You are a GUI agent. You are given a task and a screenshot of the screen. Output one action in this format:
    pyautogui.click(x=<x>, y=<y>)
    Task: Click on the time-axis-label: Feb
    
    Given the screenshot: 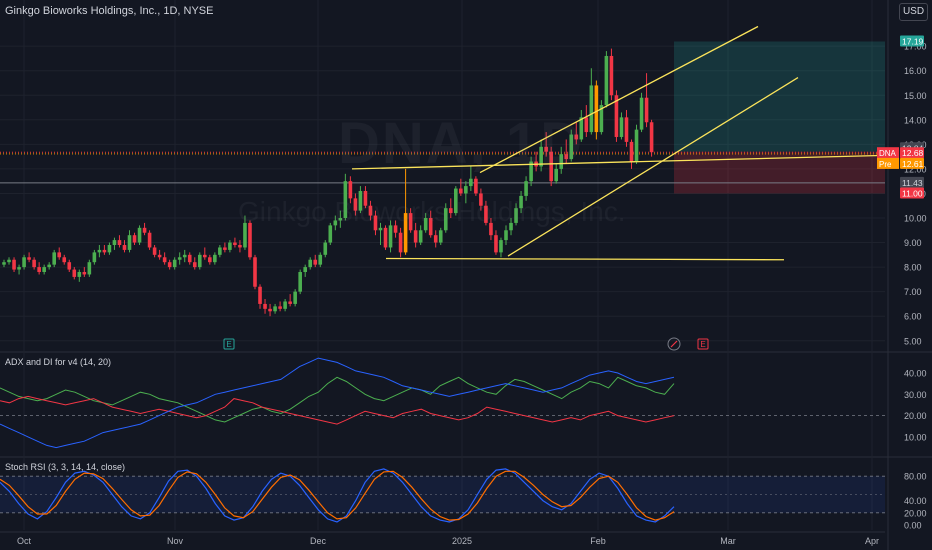 What is the action you would take?
    pyautogui.click(x=598, y=541)
    